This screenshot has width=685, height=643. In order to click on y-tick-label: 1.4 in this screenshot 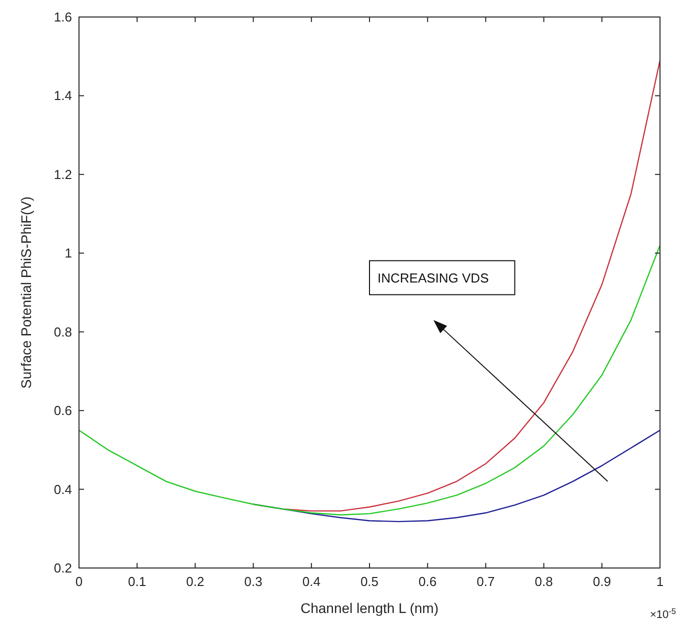, I will do `click(63, 96)`.